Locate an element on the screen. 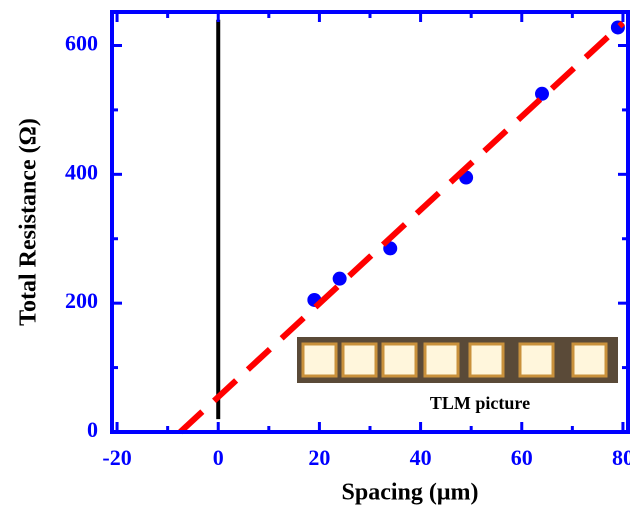 The width and height of the screenshot is (630, 510). y-tick-label: 600 is located at coordinates (81, 43).